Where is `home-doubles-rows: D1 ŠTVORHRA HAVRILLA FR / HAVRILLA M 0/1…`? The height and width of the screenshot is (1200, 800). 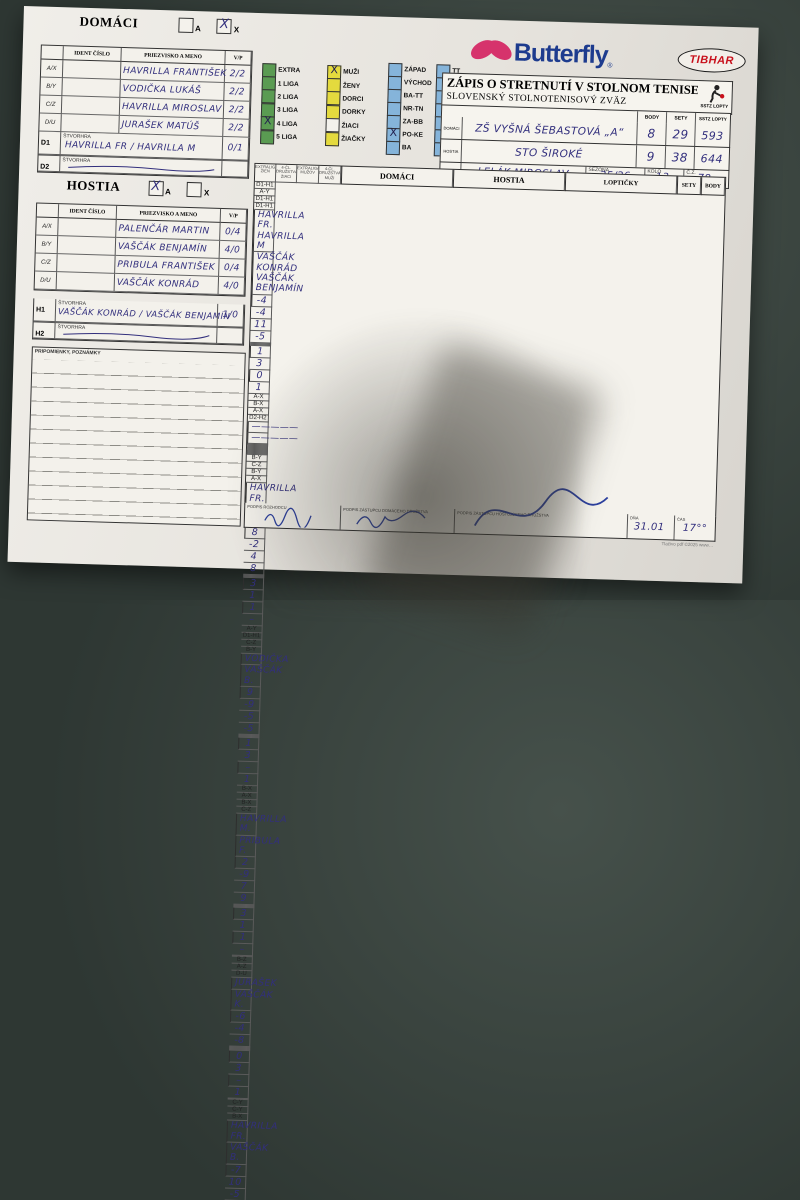
home-doubles-rows: D1 ŠTVORHRA HAVRILLA FR / HAVRILLA M 0/1… is located at coordinates (144, 155).